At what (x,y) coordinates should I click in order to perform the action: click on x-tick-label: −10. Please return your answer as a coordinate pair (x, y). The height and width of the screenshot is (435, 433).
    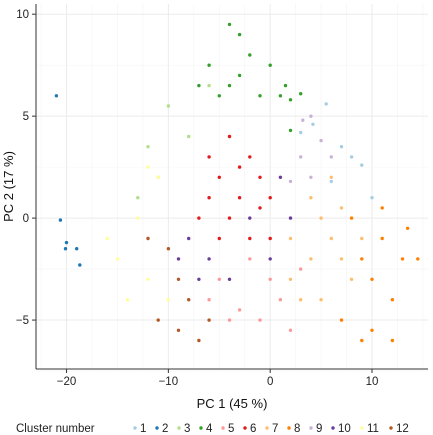
    Looking at the image, I should click on (169, 382).